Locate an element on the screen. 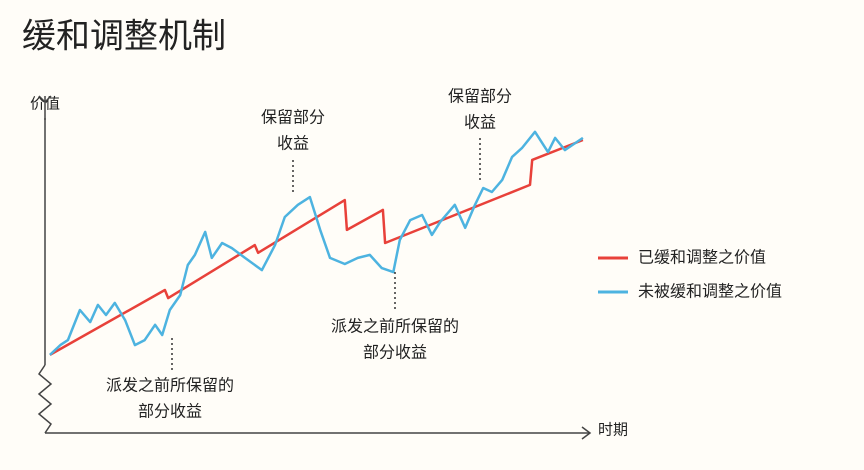  x-arrow is located at coordinates (586, 433).